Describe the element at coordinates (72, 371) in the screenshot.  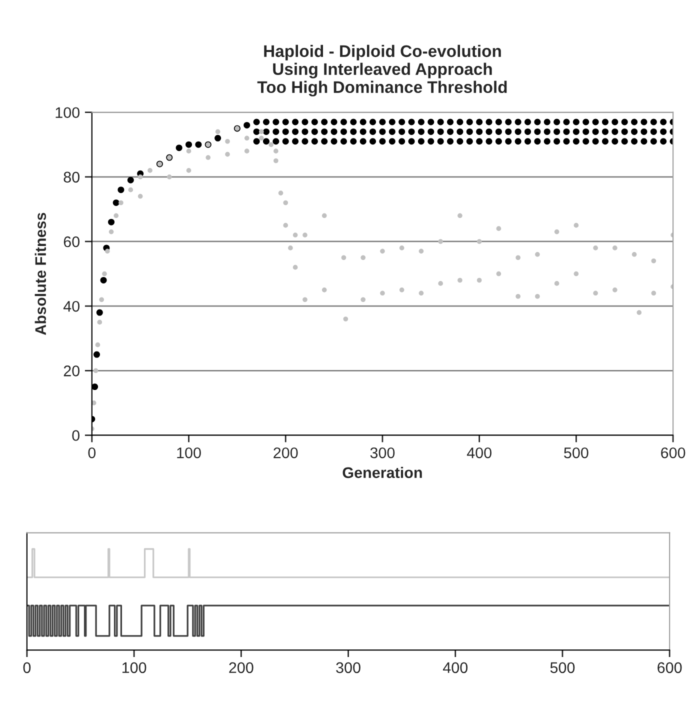
I see `y-tick-label: 20` at that location.